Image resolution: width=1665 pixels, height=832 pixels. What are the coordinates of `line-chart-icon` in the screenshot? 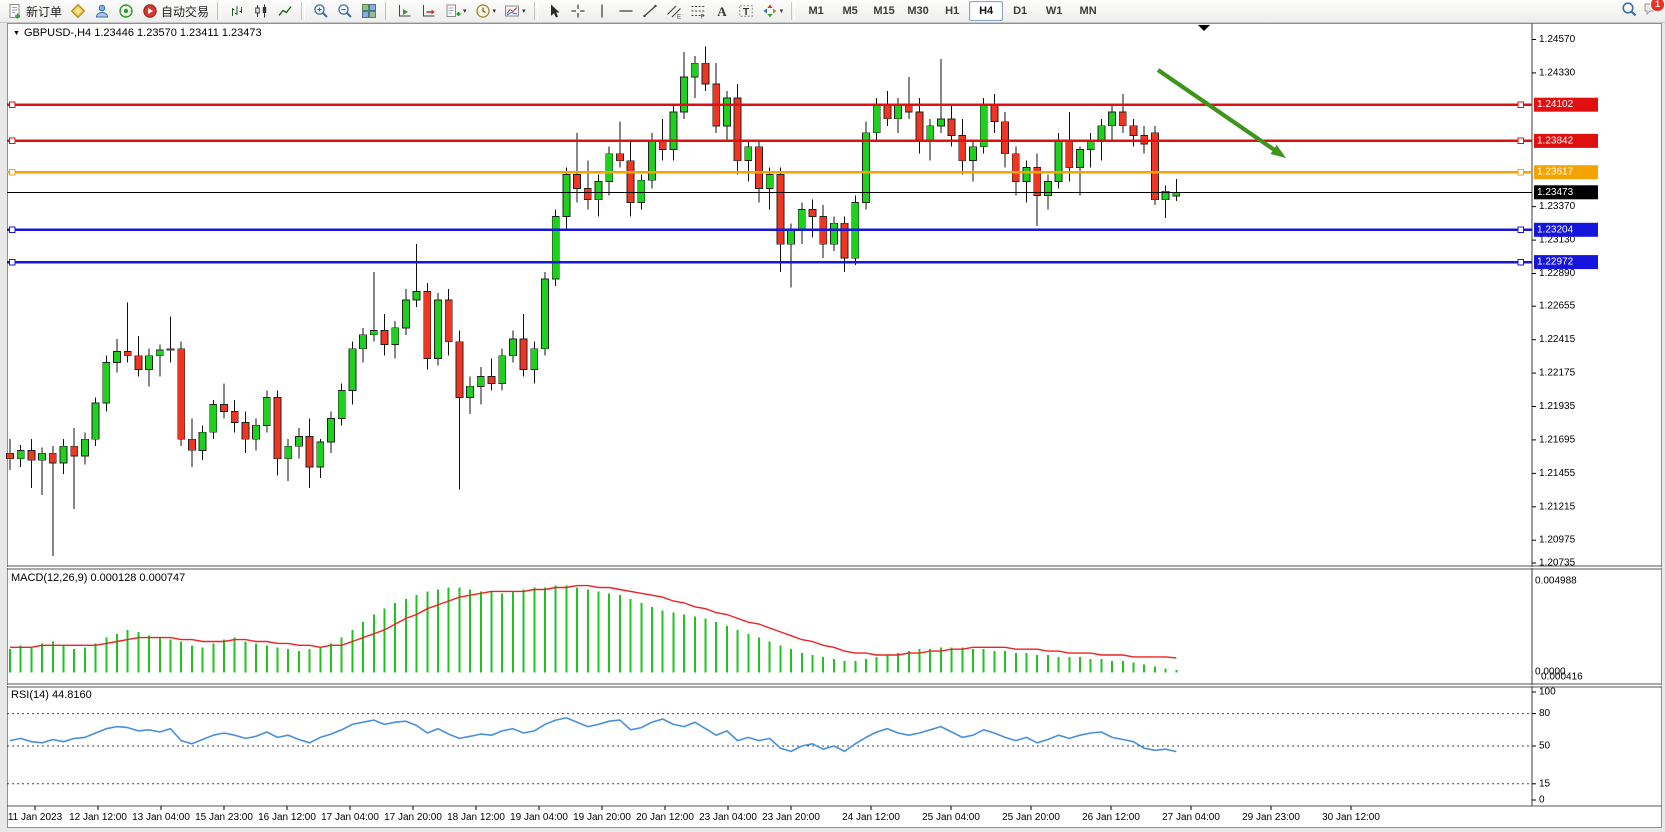 It's located at (285, 11).